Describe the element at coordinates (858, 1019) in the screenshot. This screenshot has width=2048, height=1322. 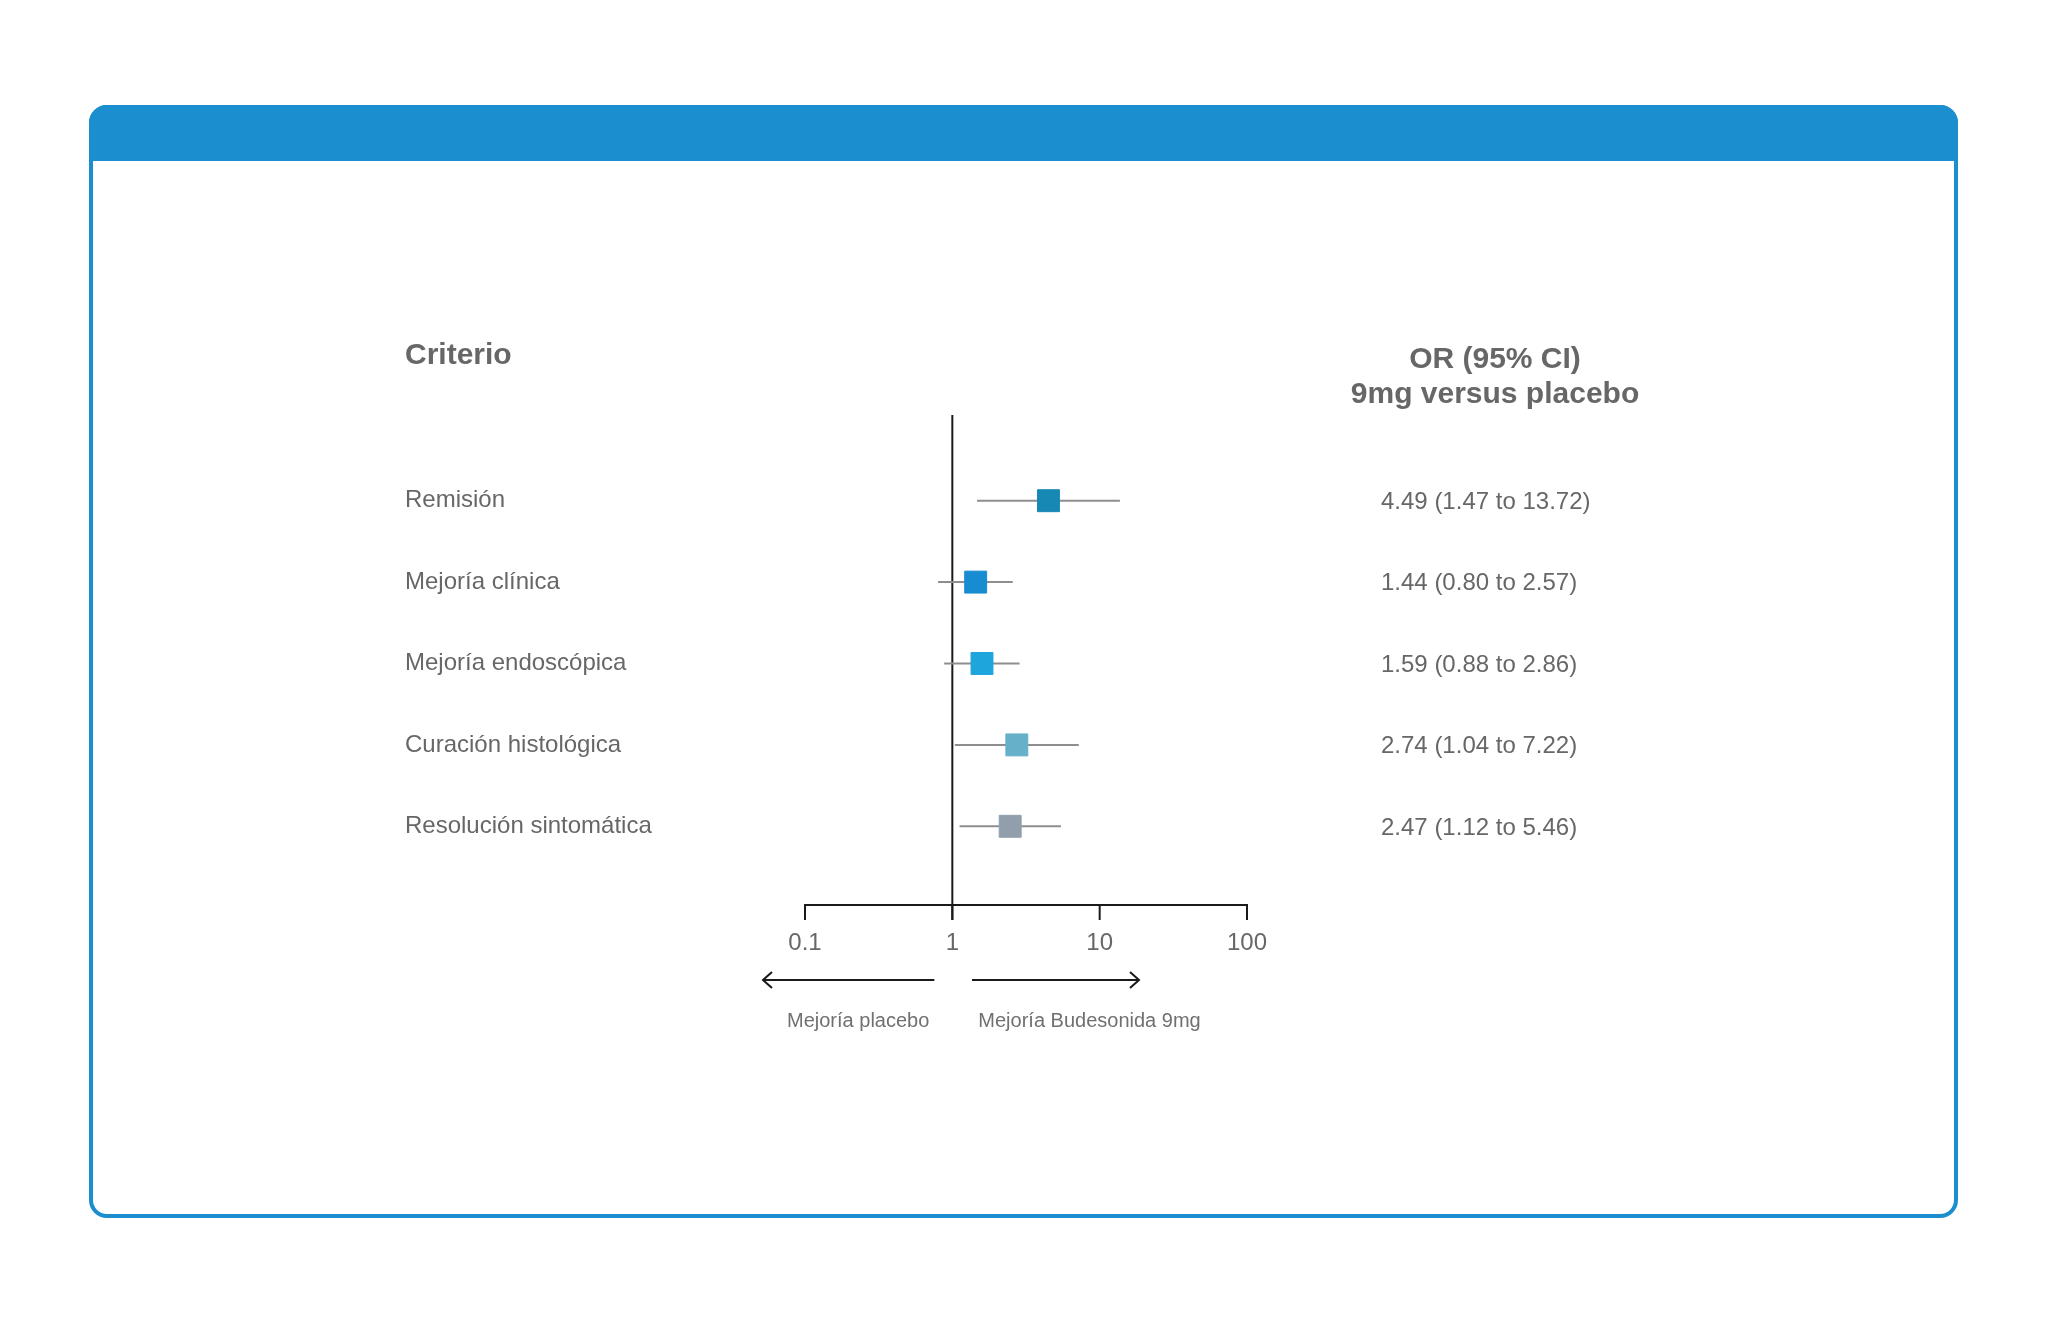
I see `text: Mejoría placebo` at that location.